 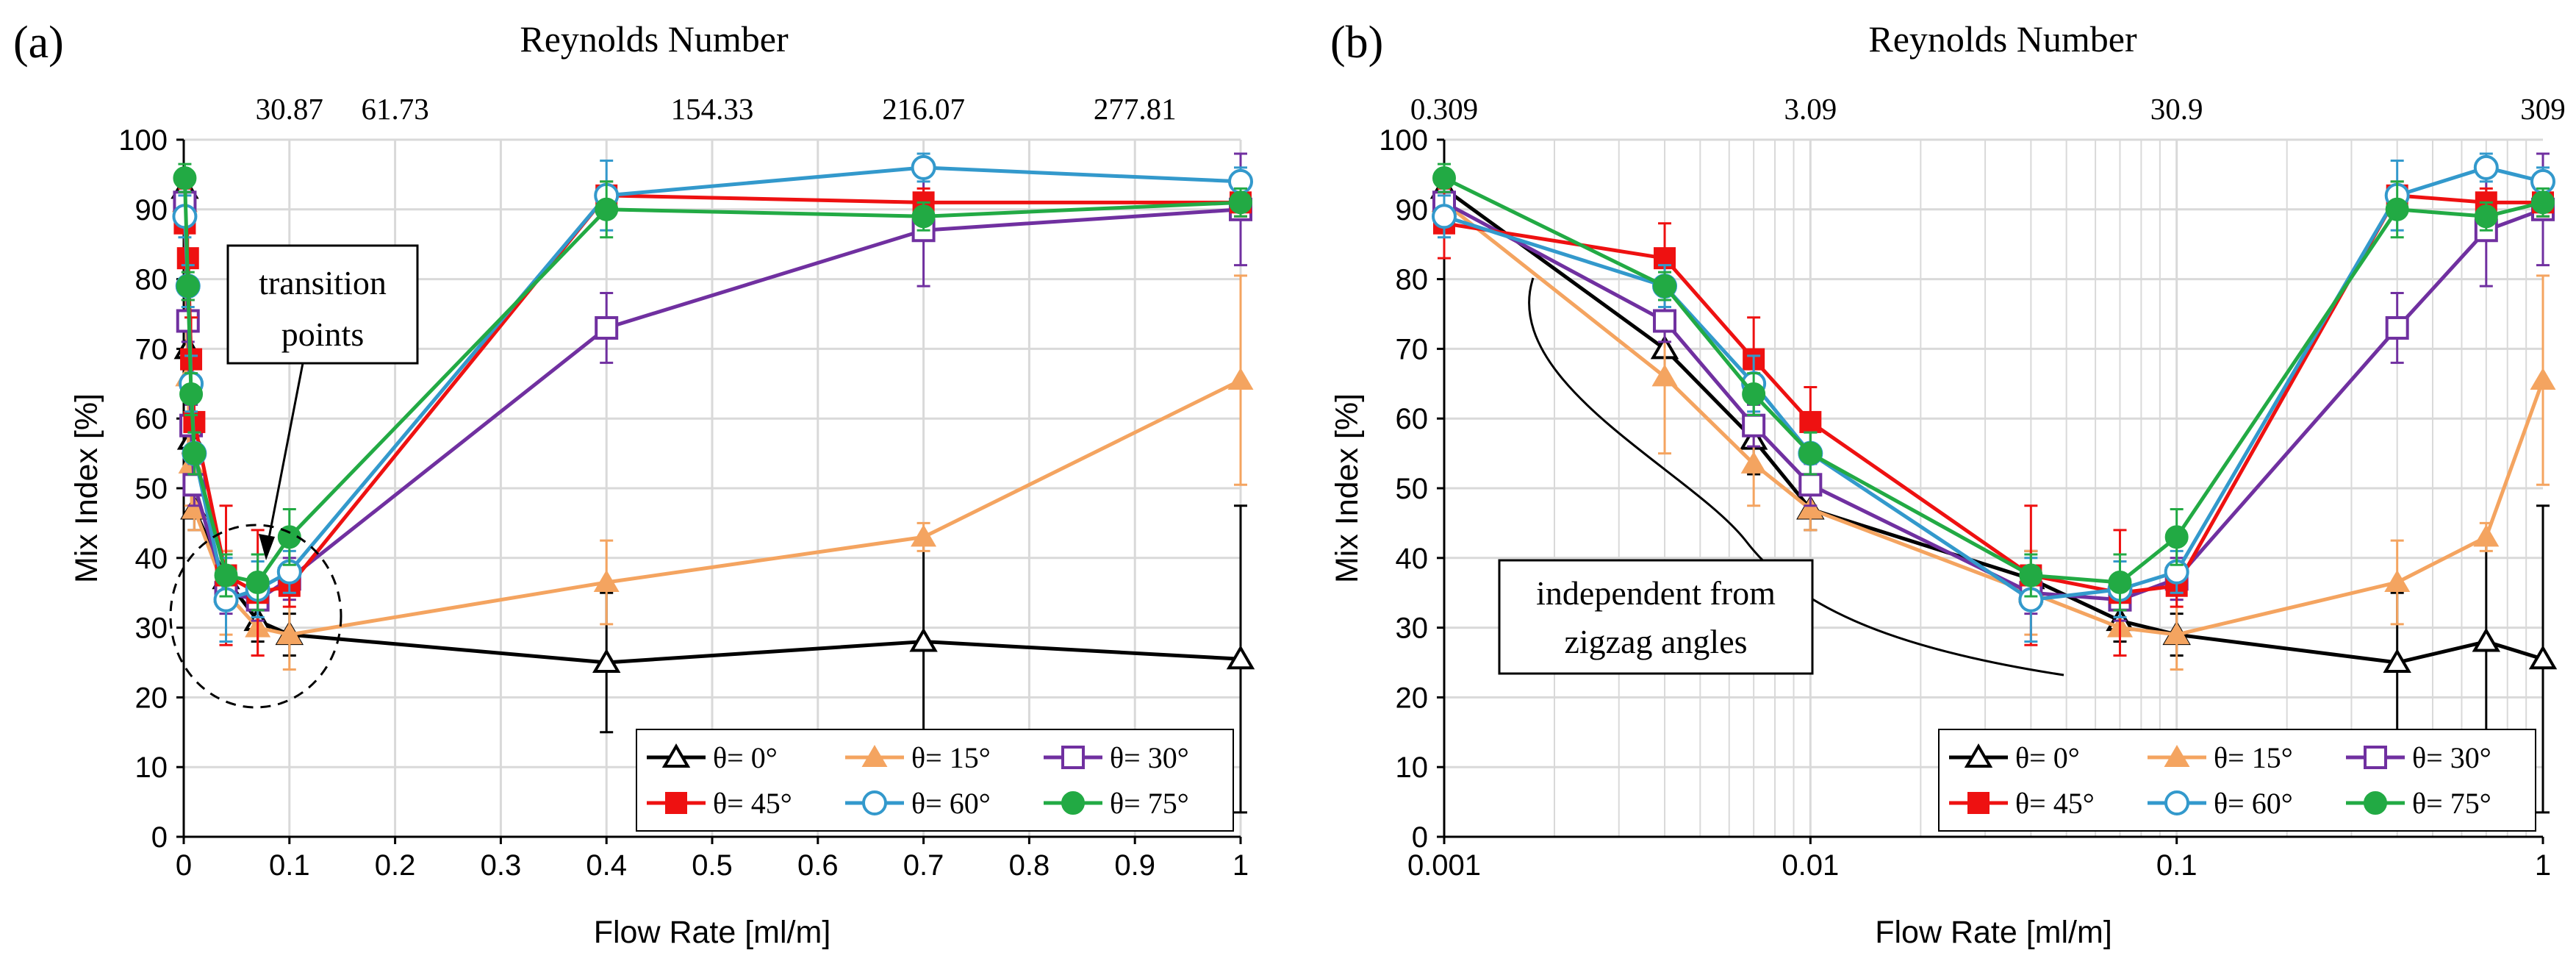 I want to click on top-axis-tick-label: 154.33, so click(x=712, y=109).